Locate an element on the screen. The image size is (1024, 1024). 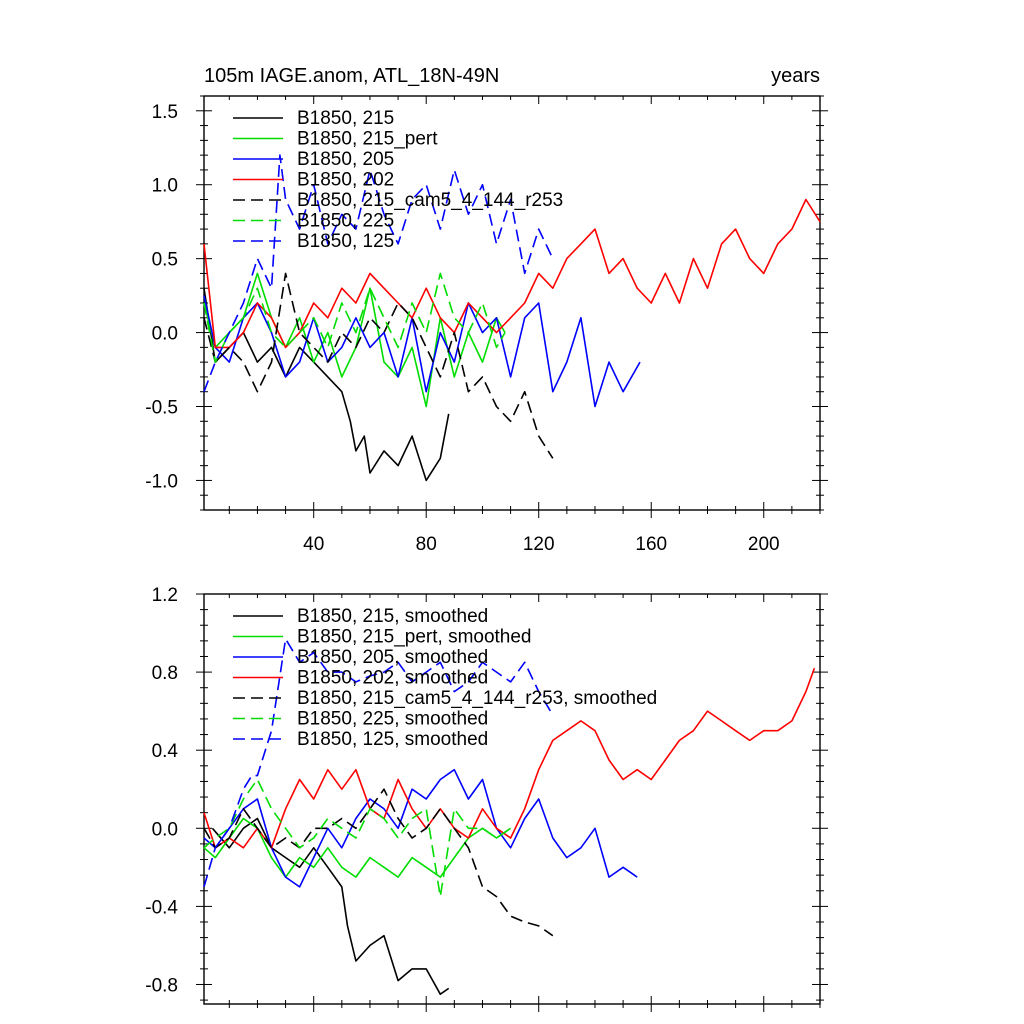
top-ytick-label: -1.0 is located at coordinates (161, 481).